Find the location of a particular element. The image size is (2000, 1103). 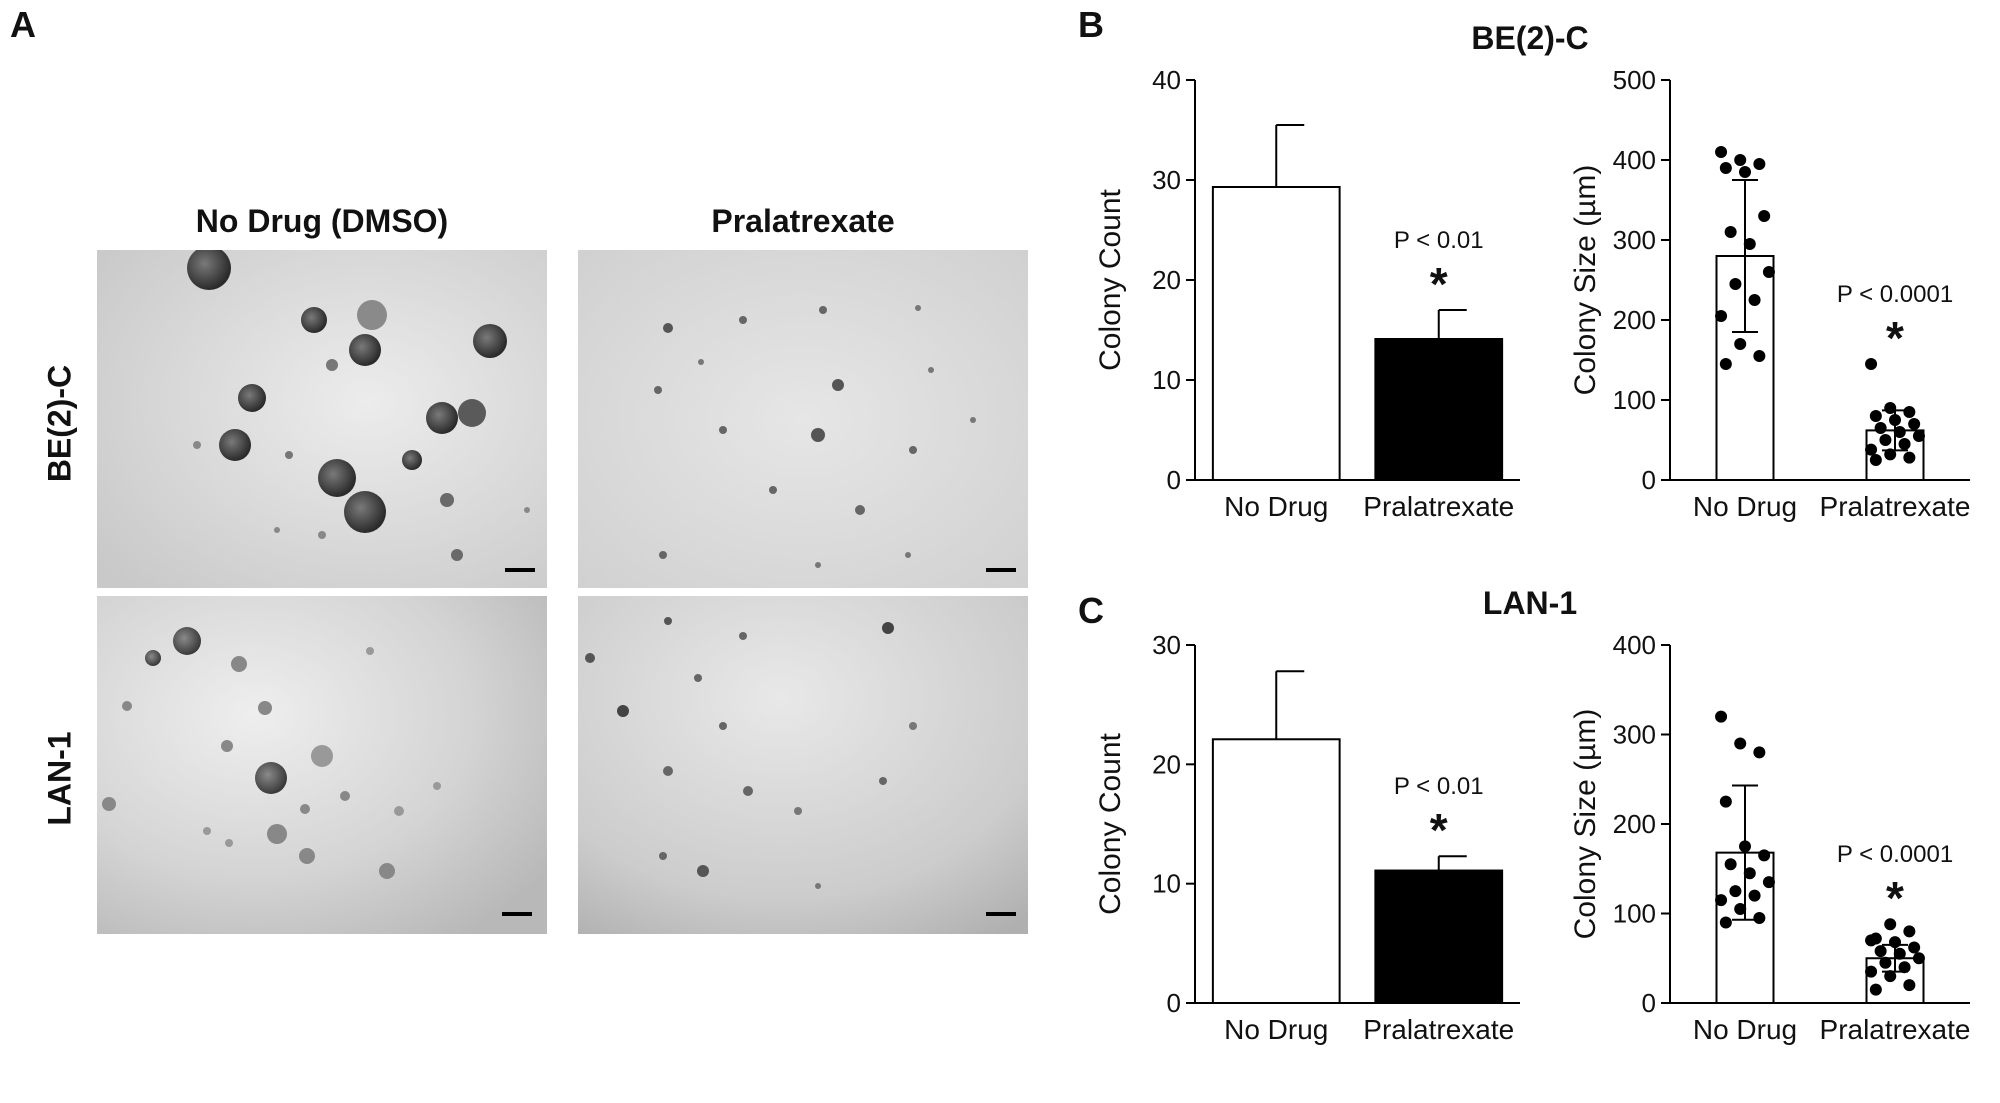

c-count-y-label: Colony Count is located at coordinates (1110, 823).